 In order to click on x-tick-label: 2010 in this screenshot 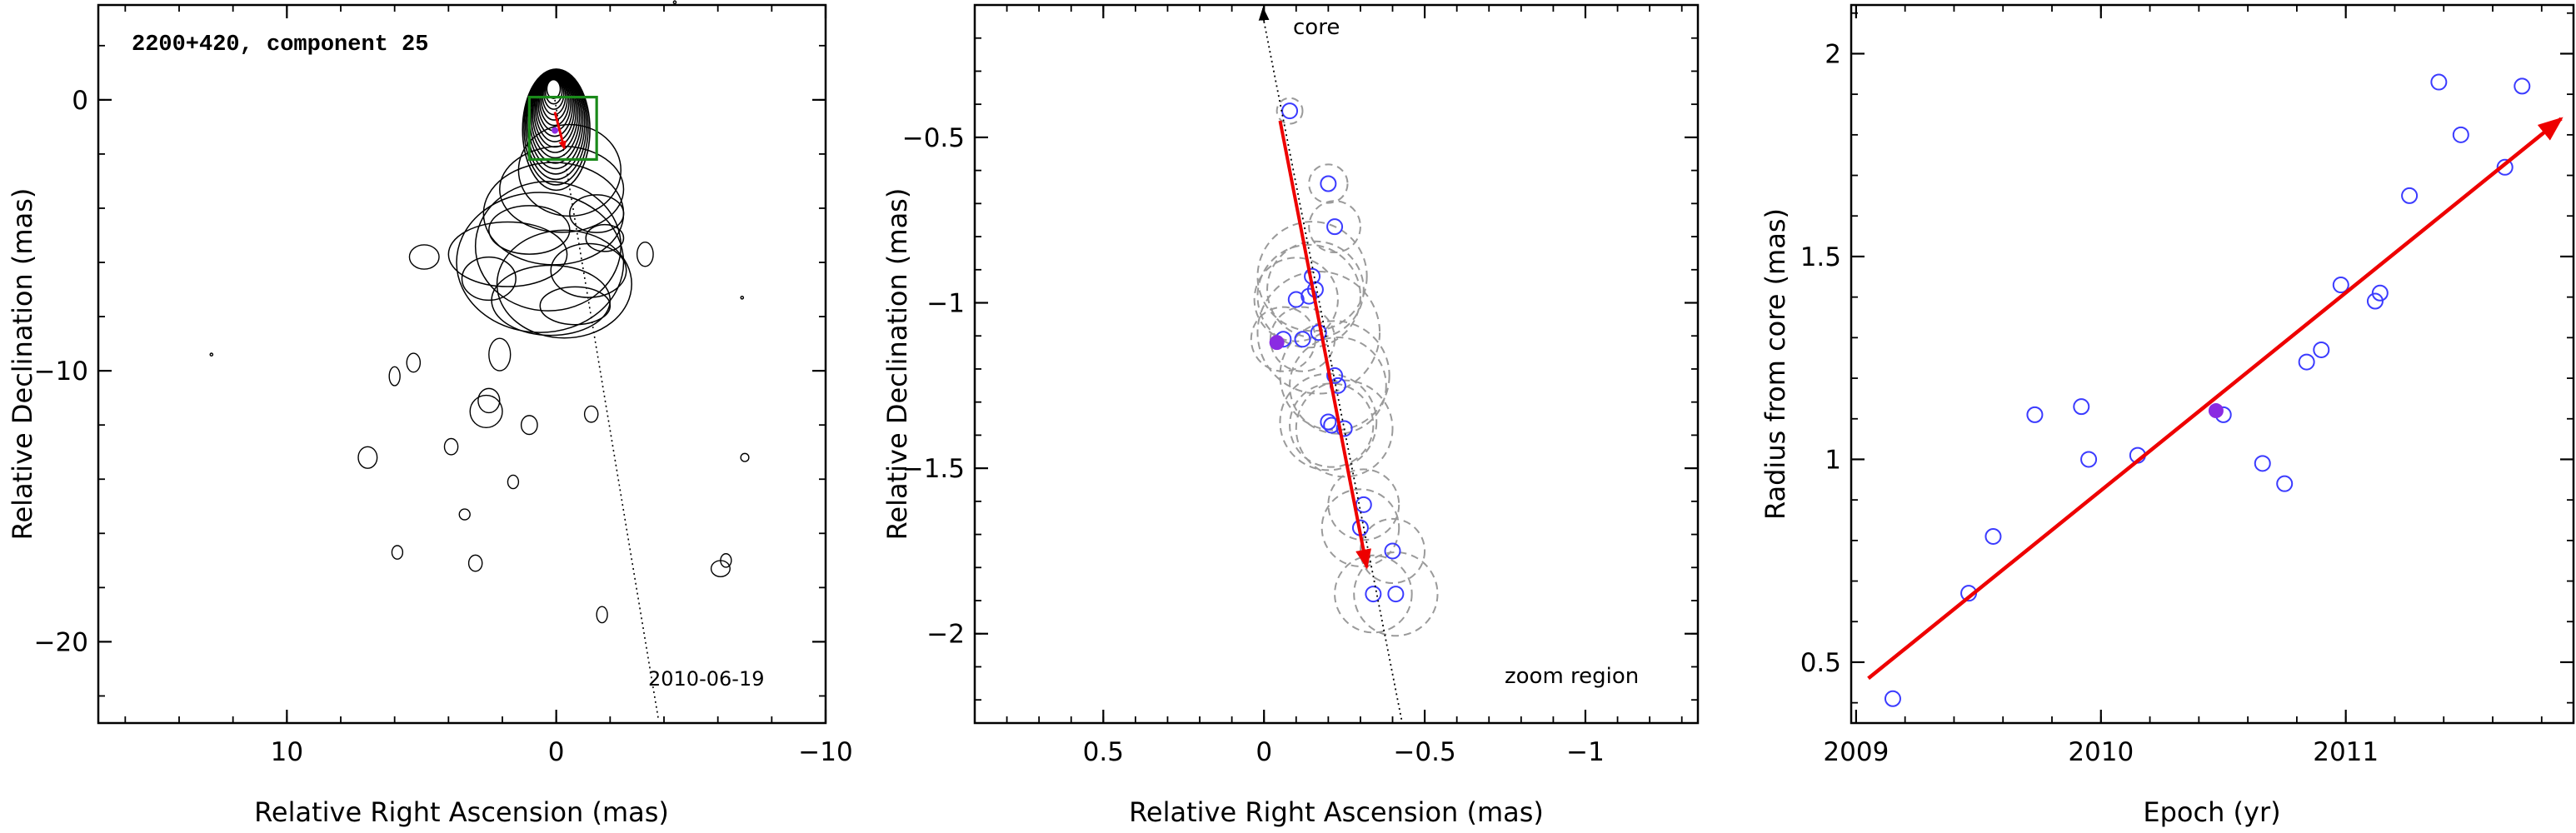, I will do `click(2101, 752)`.